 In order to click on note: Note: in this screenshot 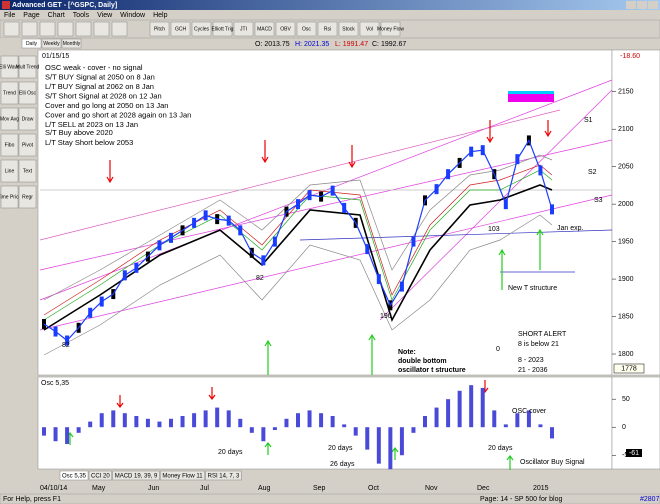, I will do `click(407, 352)`.